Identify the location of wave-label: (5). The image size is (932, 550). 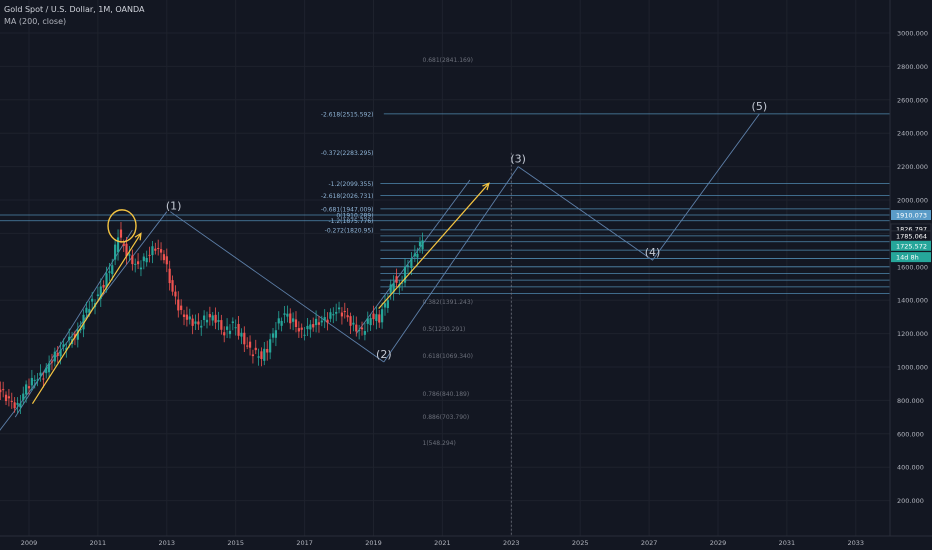
(760, 106).